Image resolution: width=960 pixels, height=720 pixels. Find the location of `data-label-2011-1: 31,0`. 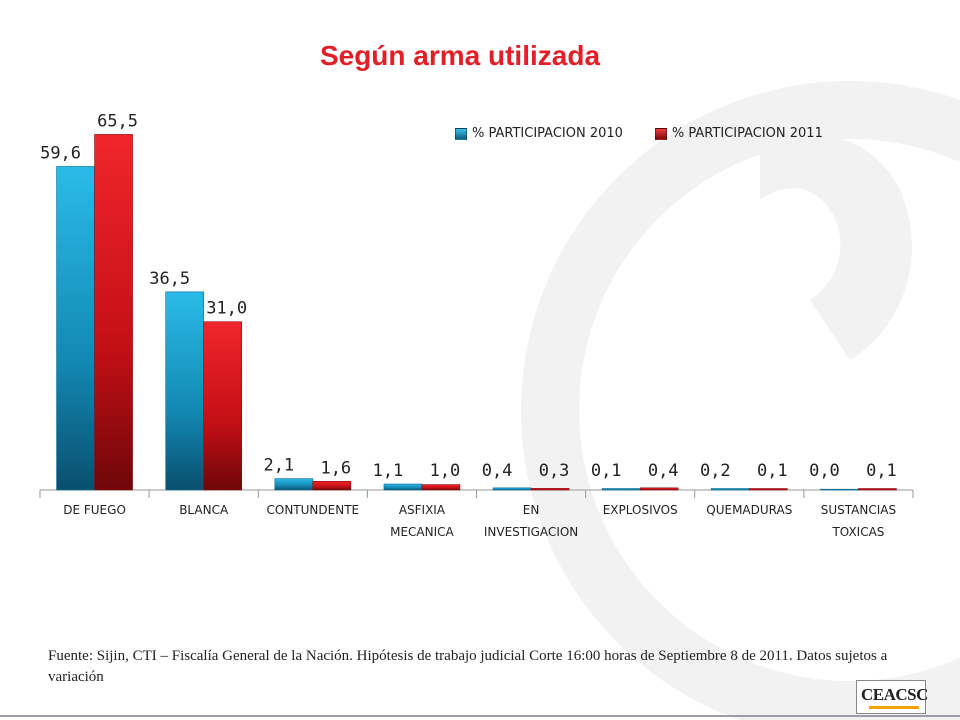

data-label-2011-1: 31,0 is located at coordinates (226, 309).